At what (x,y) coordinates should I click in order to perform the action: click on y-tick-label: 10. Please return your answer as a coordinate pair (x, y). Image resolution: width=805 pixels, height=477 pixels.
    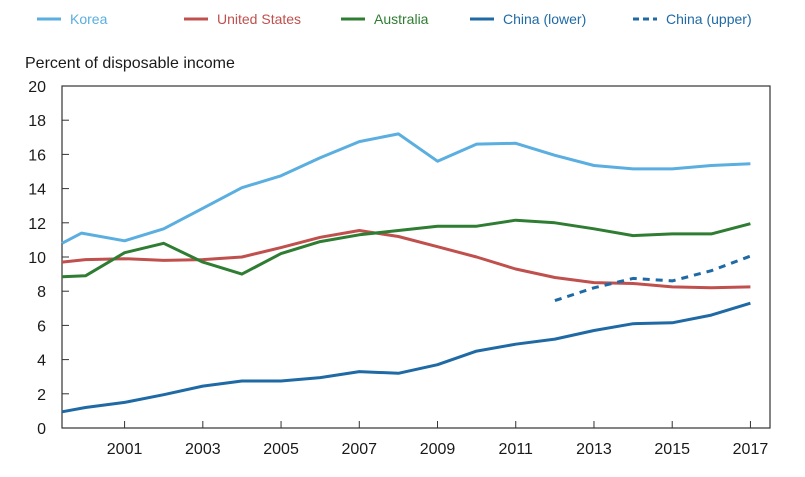
    Looking at the image, I should click on (37, 258).